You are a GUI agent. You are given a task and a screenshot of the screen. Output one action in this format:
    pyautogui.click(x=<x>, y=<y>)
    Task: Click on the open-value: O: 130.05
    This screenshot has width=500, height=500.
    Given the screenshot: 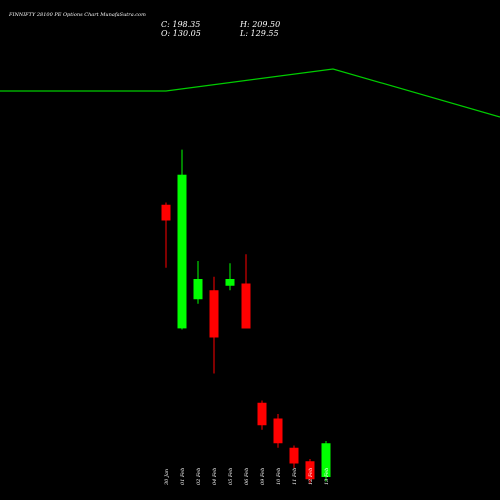 What is the action you would take?
    pyautogui.click(x=181, y=33)
    